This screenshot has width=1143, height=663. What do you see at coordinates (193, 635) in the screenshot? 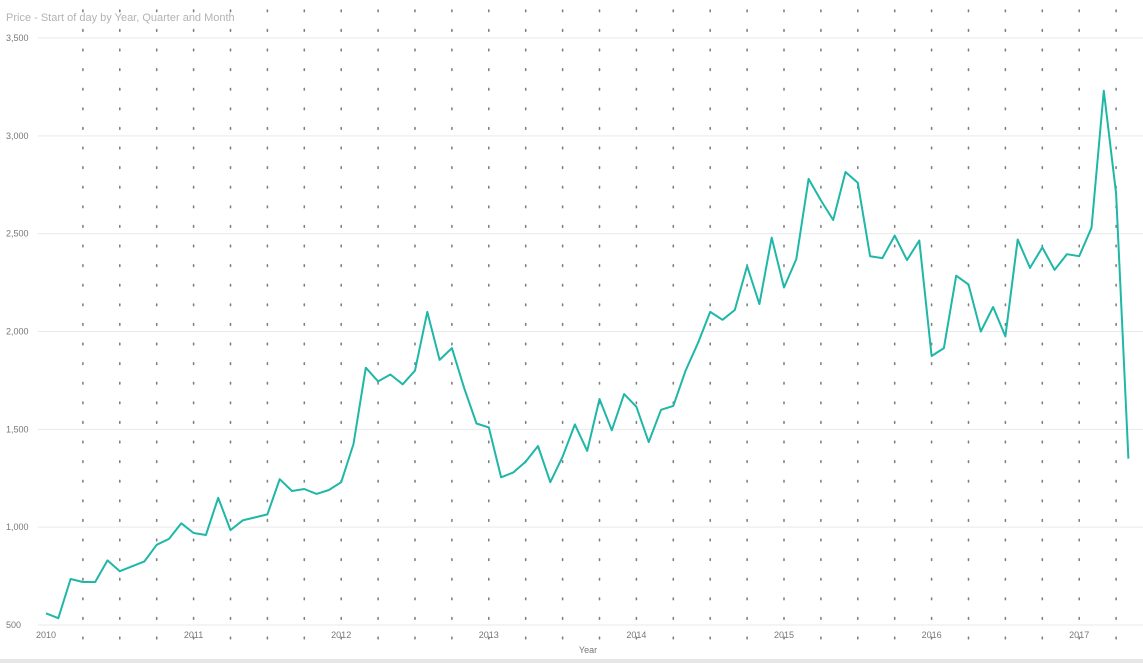
I see `x-tick-label: 2011` at bounding box center [193, 635].